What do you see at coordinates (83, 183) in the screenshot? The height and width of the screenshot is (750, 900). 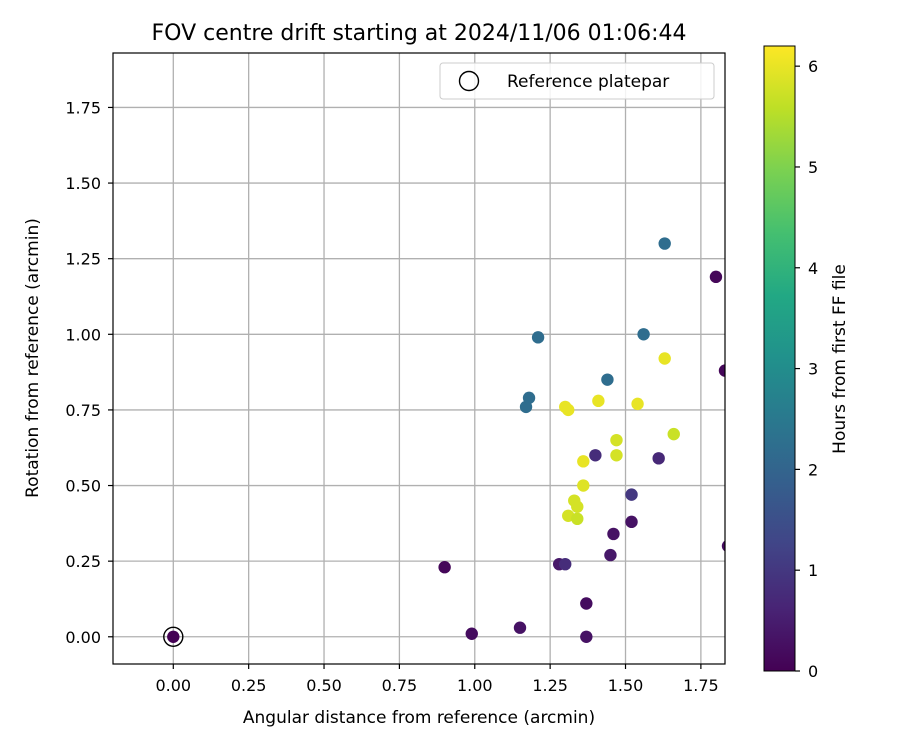 I see `y-tick-label: 1.50` at bounding box center [83, 183].